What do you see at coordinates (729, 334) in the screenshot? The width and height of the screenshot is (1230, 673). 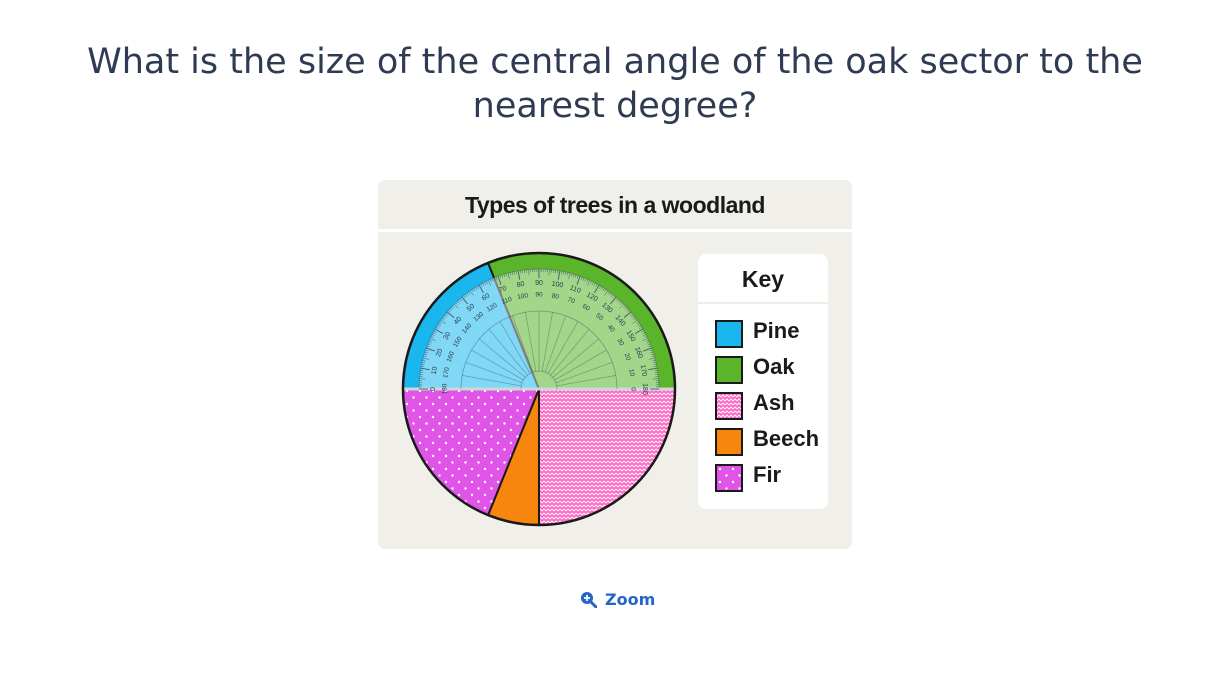 I see `legend-swatch-pine` at bounding box center [729, 334].